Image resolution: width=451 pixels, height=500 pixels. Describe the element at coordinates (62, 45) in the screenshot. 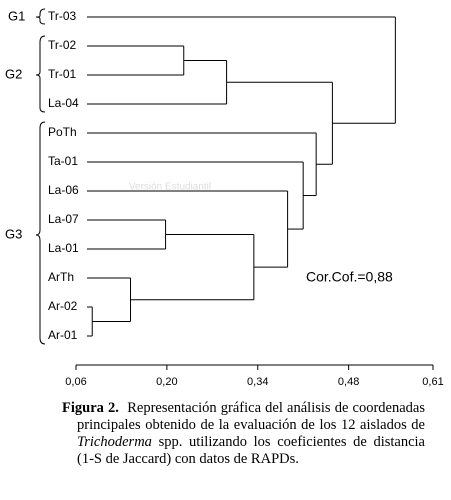

I see `leaf-label: Tr-02` at that location.